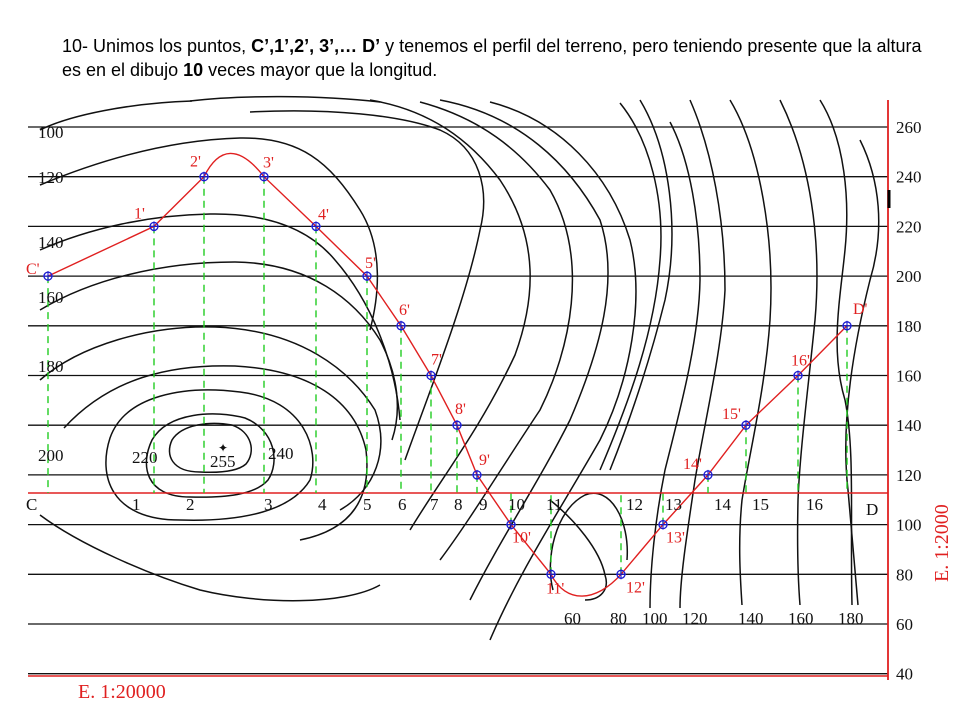 The image size is (960, 720). I want to click on summit-label: 220, so click(145, 457).